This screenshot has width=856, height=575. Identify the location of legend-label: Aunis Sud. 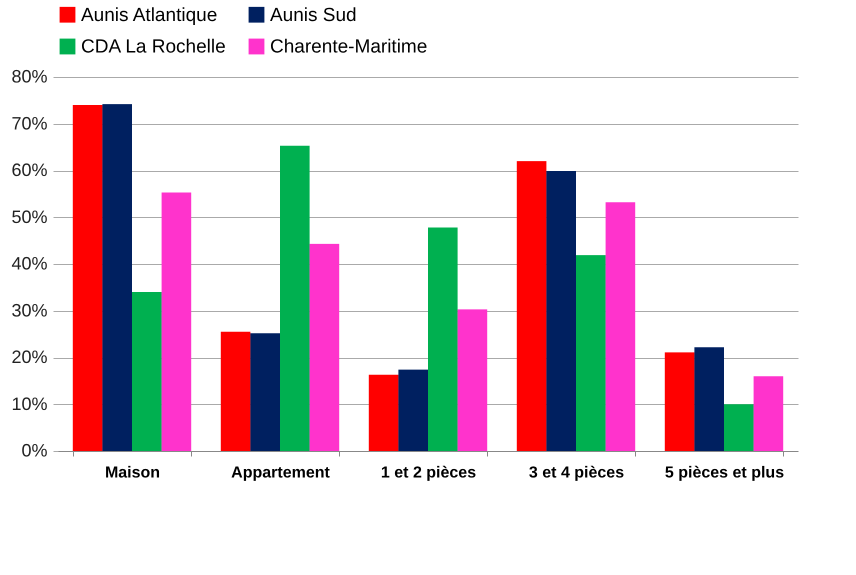
(313, 15).